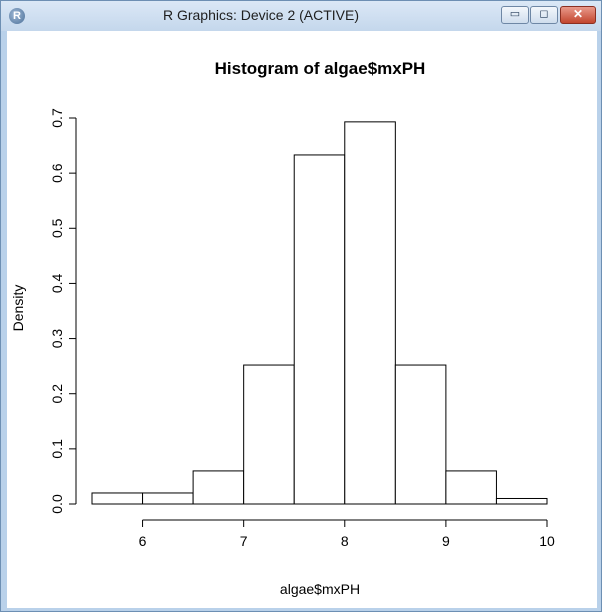  I want to click on x-tick-label: 10, so click(547, 541).